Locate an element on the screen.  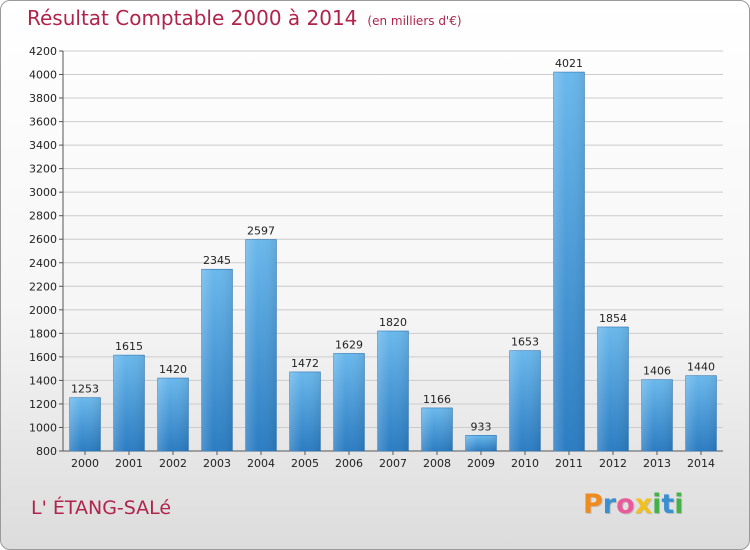
y-tick-label: 3200 is located at coordinates (43, 169).